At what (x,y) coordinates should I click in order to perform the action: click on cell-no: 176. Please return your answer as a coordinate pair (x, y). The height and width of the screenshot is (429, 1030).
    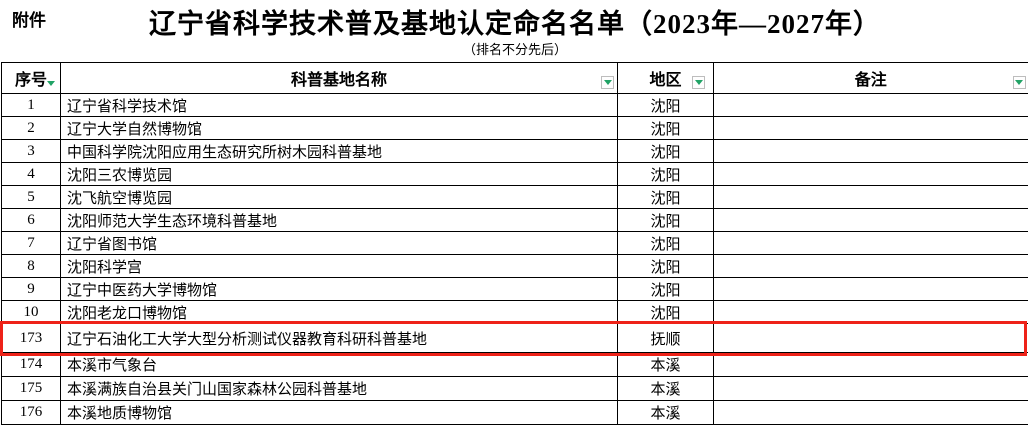
    Looking at the image, I should click on (31, 412).